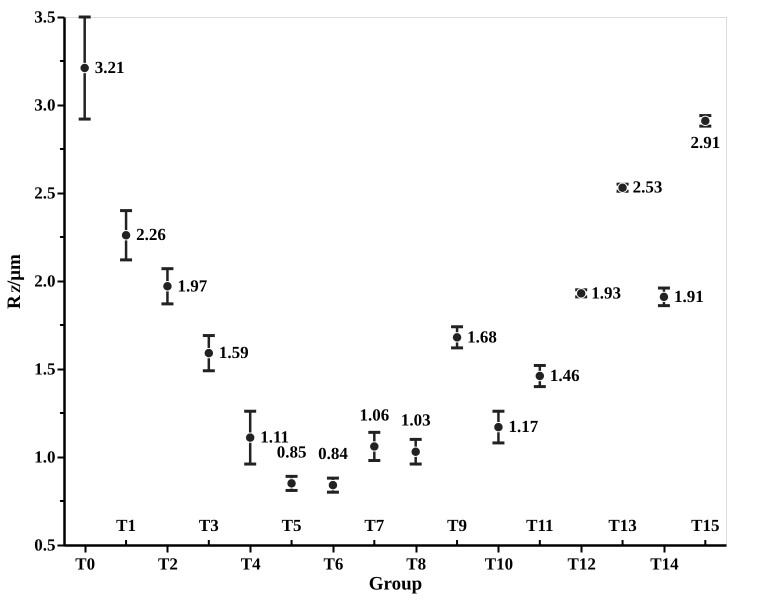 The height and width of the screenshot is (610, 759). What do you see at coordinates (45, 193) in the screenshot?
I see `y-tick-label: 2.5` at bounding box center [45, 193].